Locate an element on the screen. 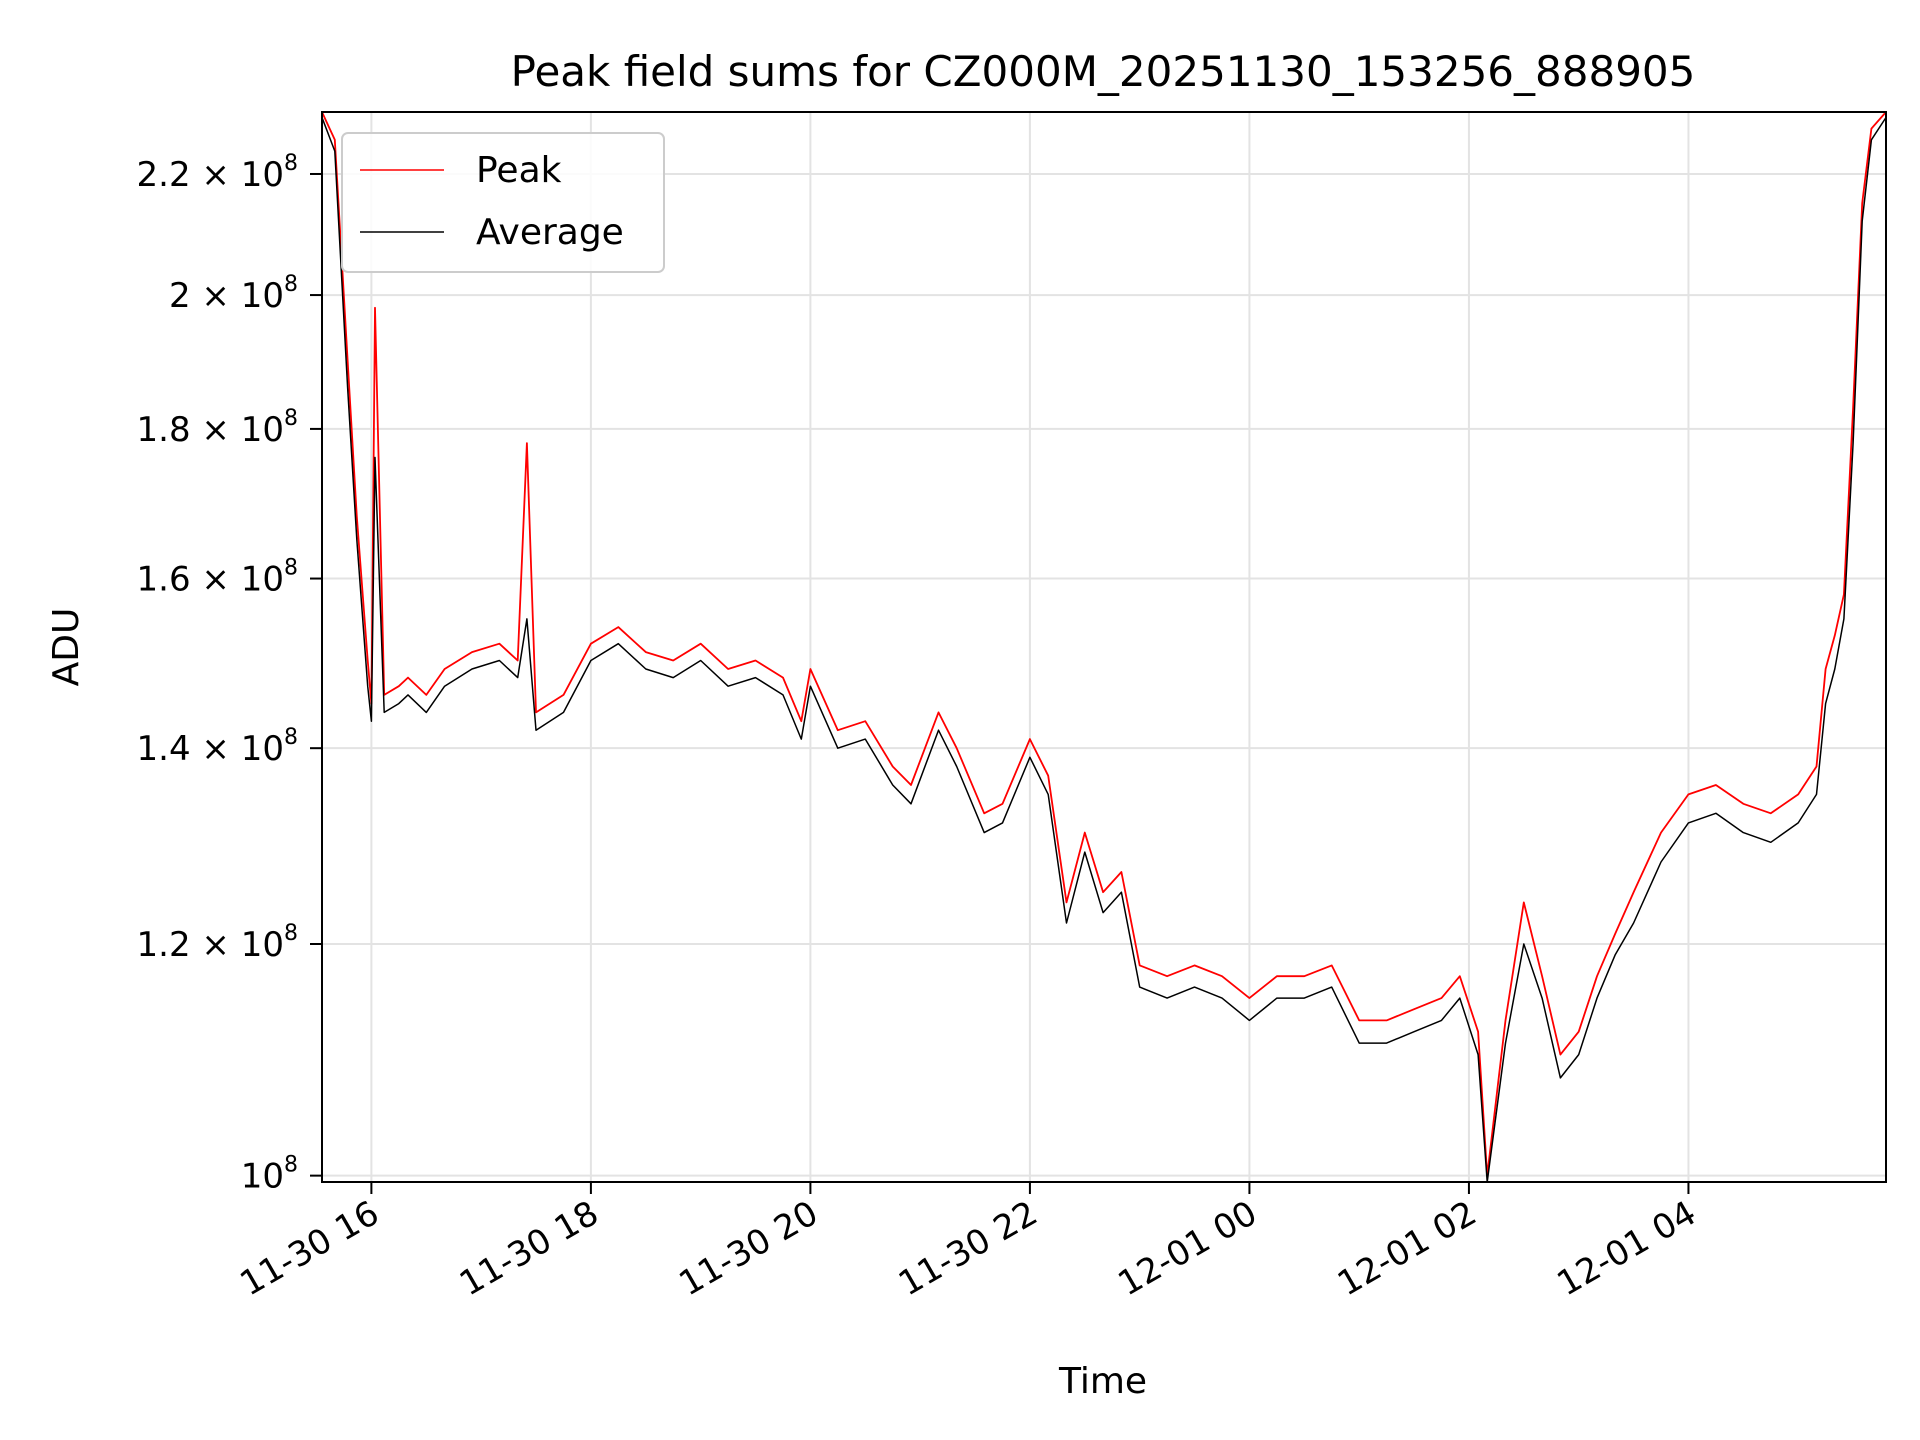 The image size is (1920, 1440). y-axis-label: ADU is located at coordinates (66, 647).